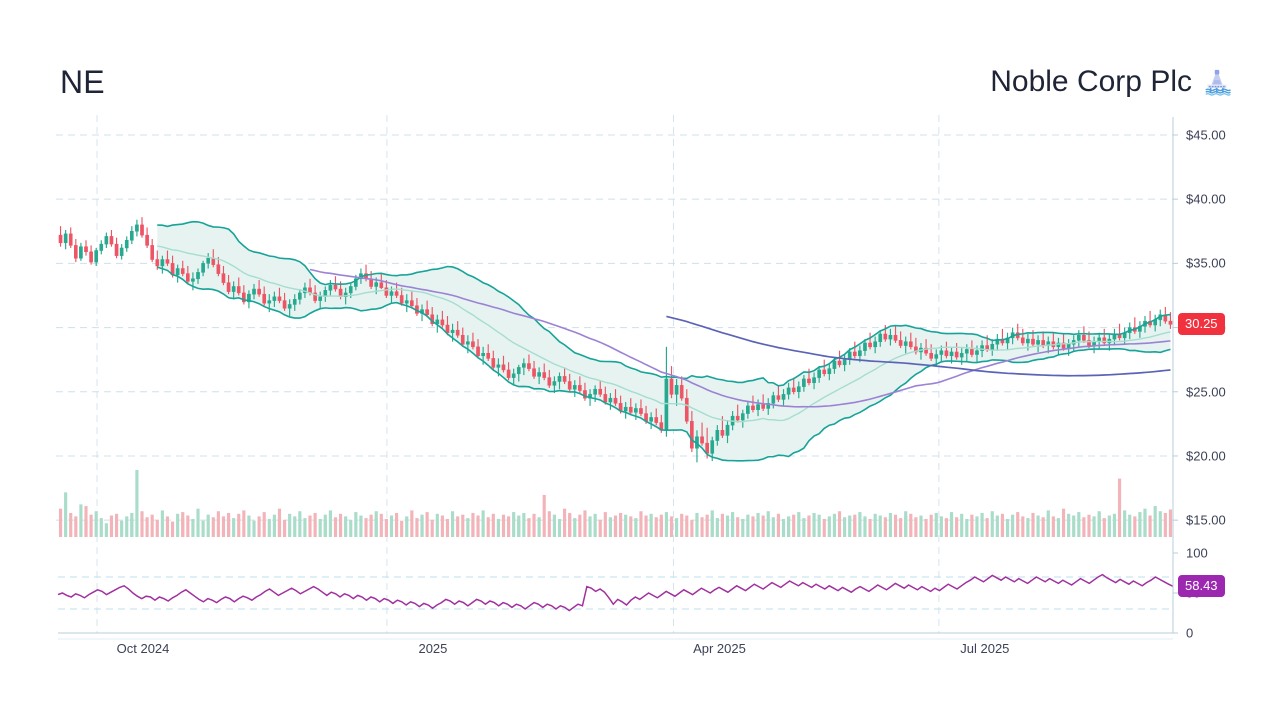 Image resolution: width=1280 pixels, height=720 pixels. Describe the element at coordinates (719, 648) in the screenshot. I see `x-axis-date-label: Apr 2025` at that location.